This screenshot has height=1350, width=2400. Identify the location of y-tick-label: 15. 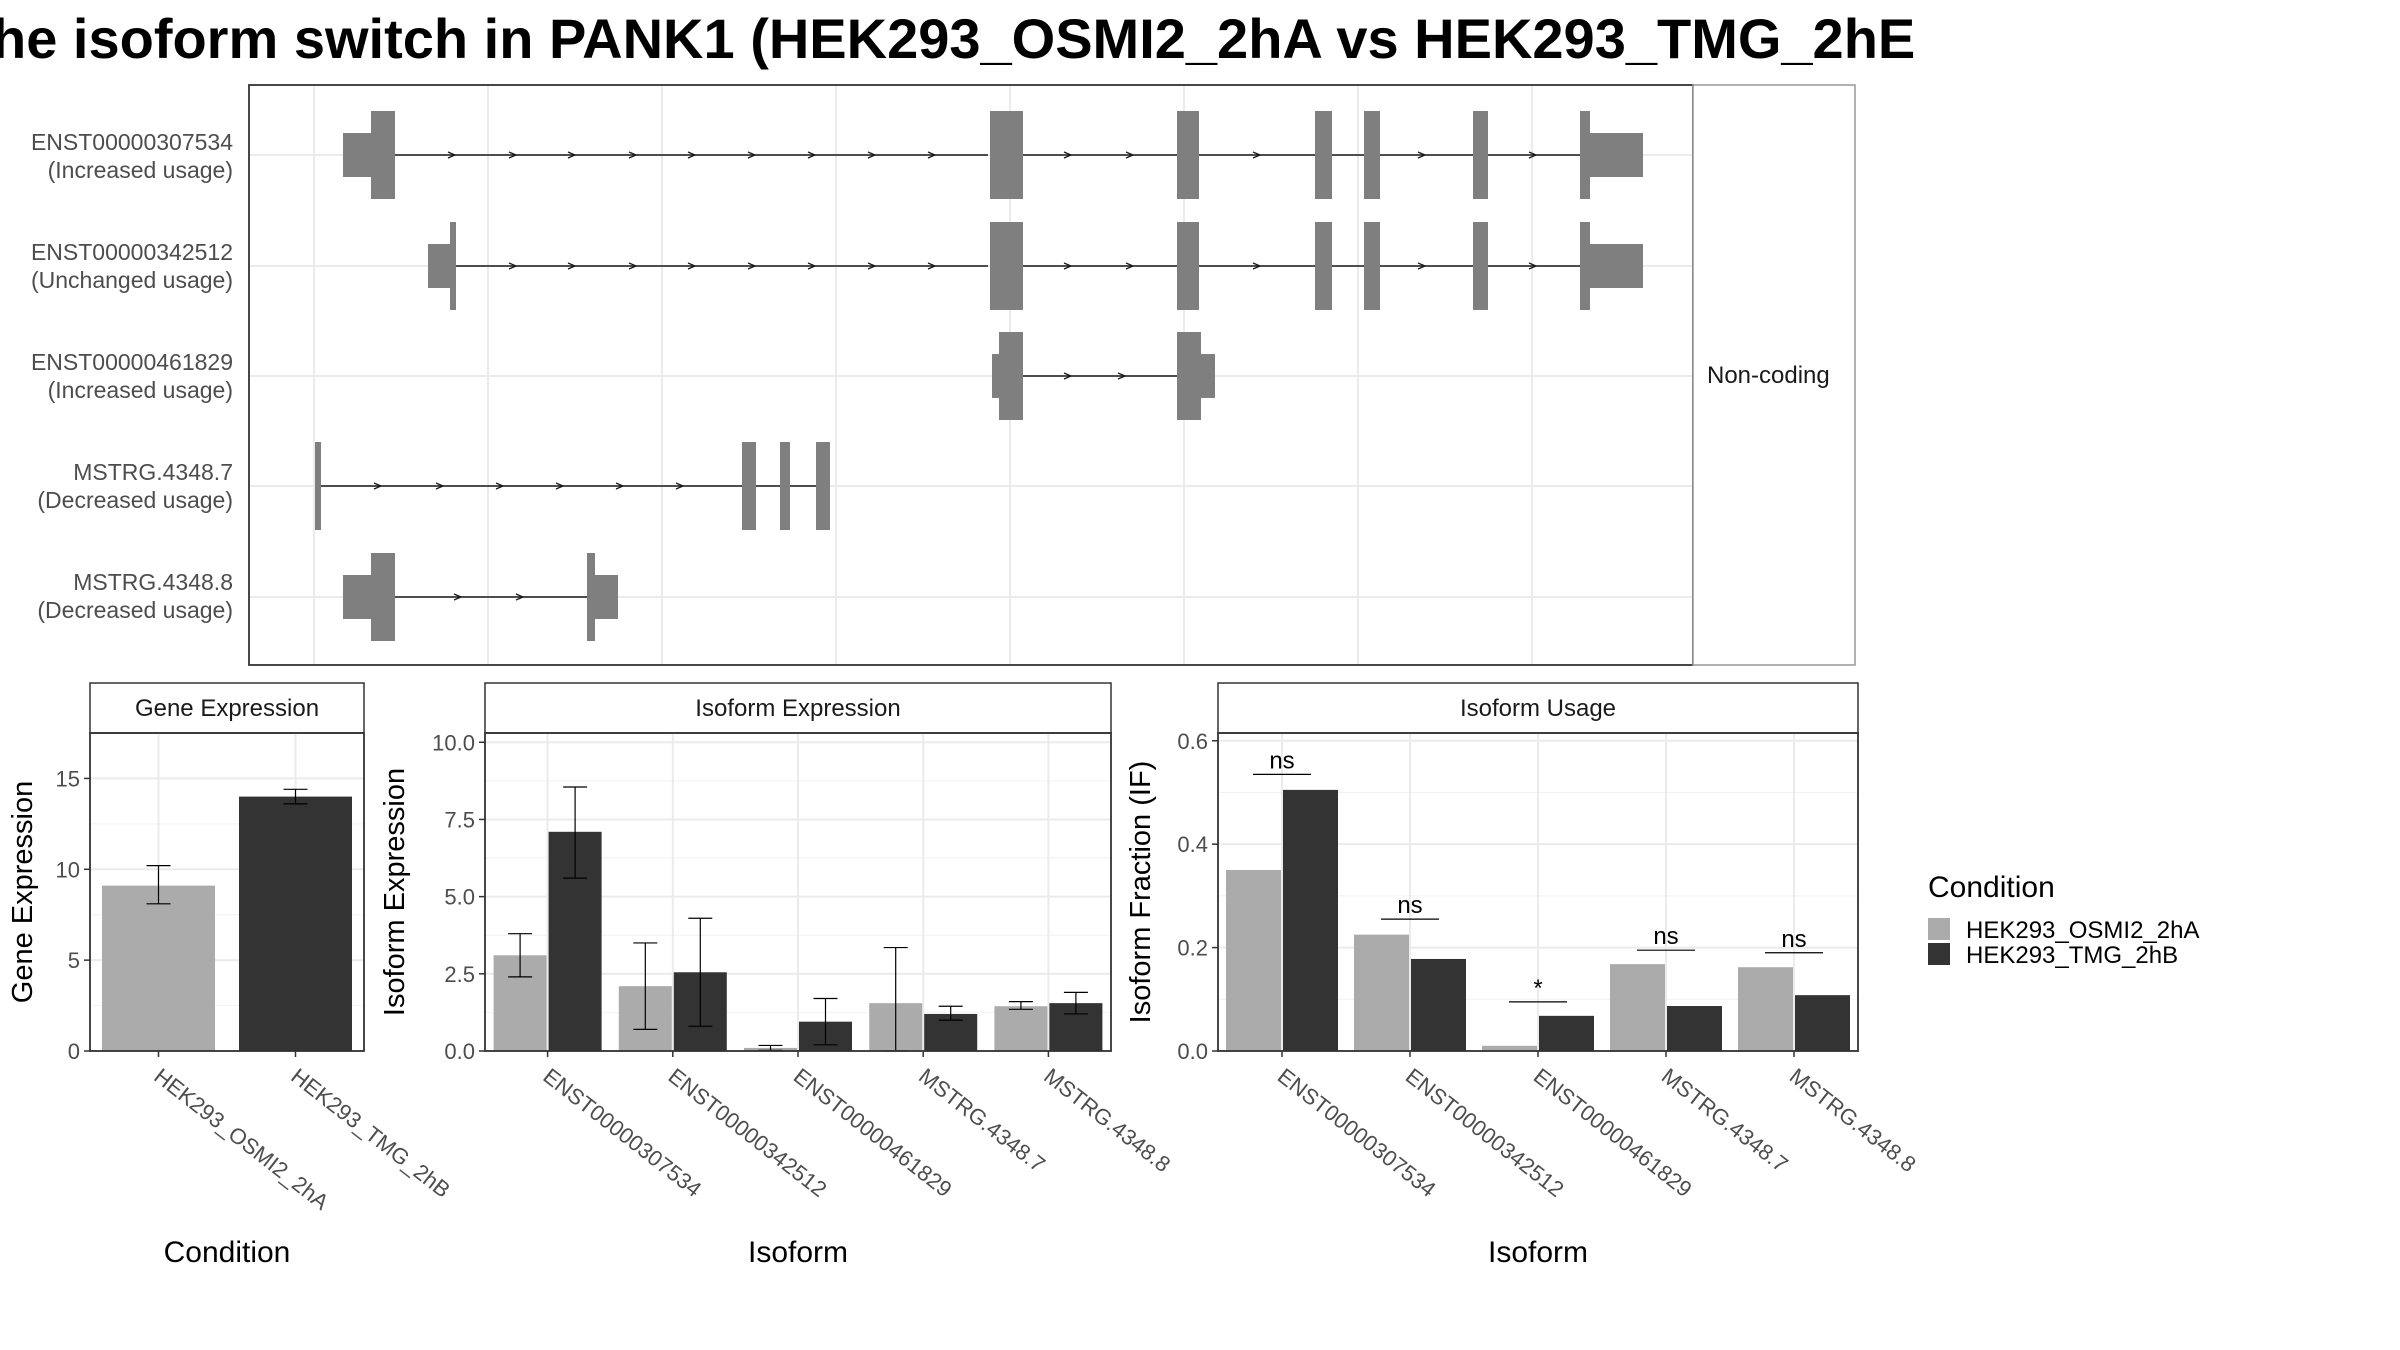
(68, 778).